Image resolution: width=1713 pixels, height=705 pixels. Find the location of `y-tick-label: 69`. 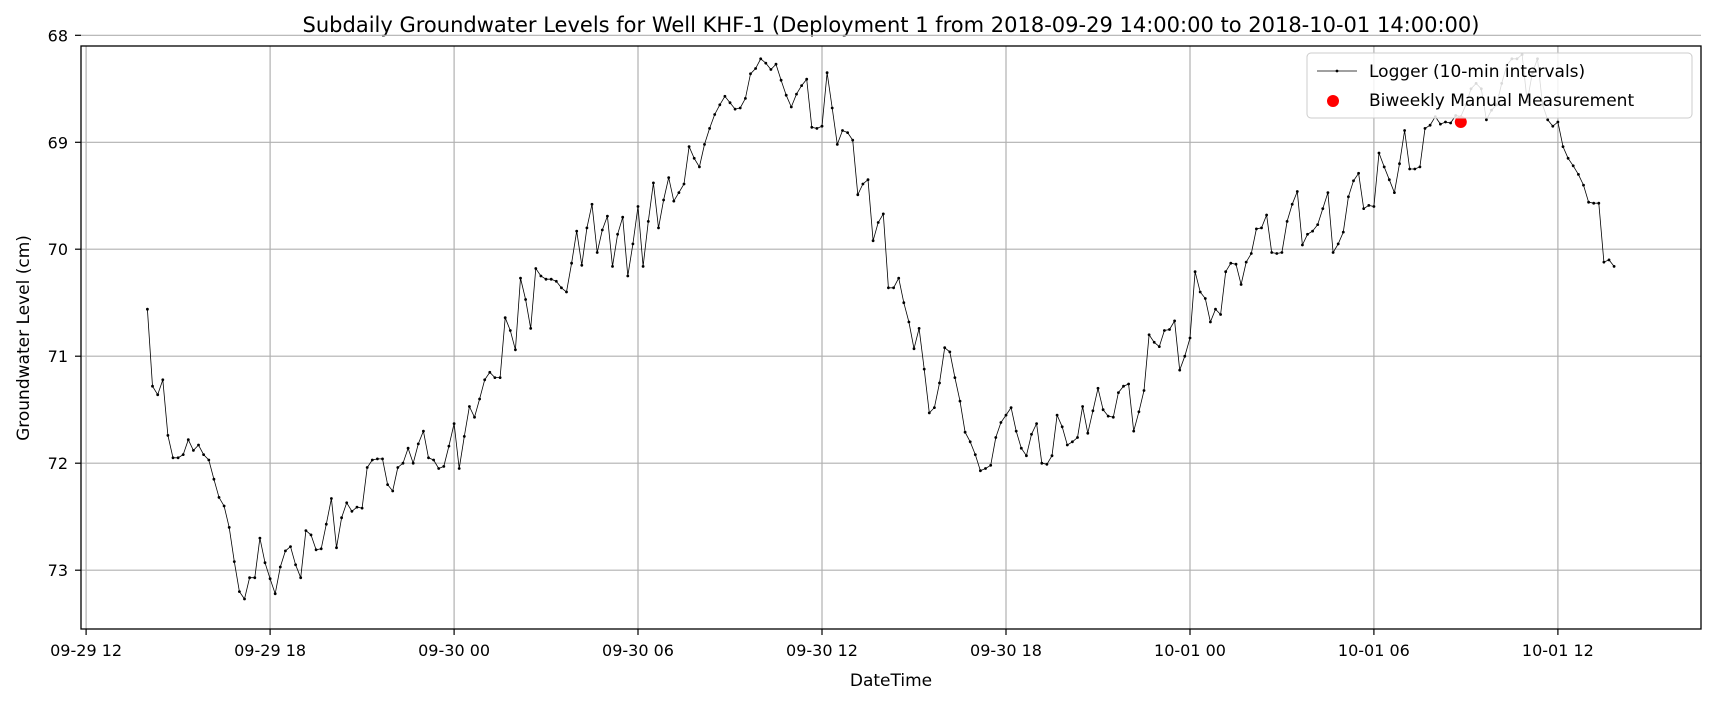

y-tick-label: 69 is located at coordinates (58, 142).